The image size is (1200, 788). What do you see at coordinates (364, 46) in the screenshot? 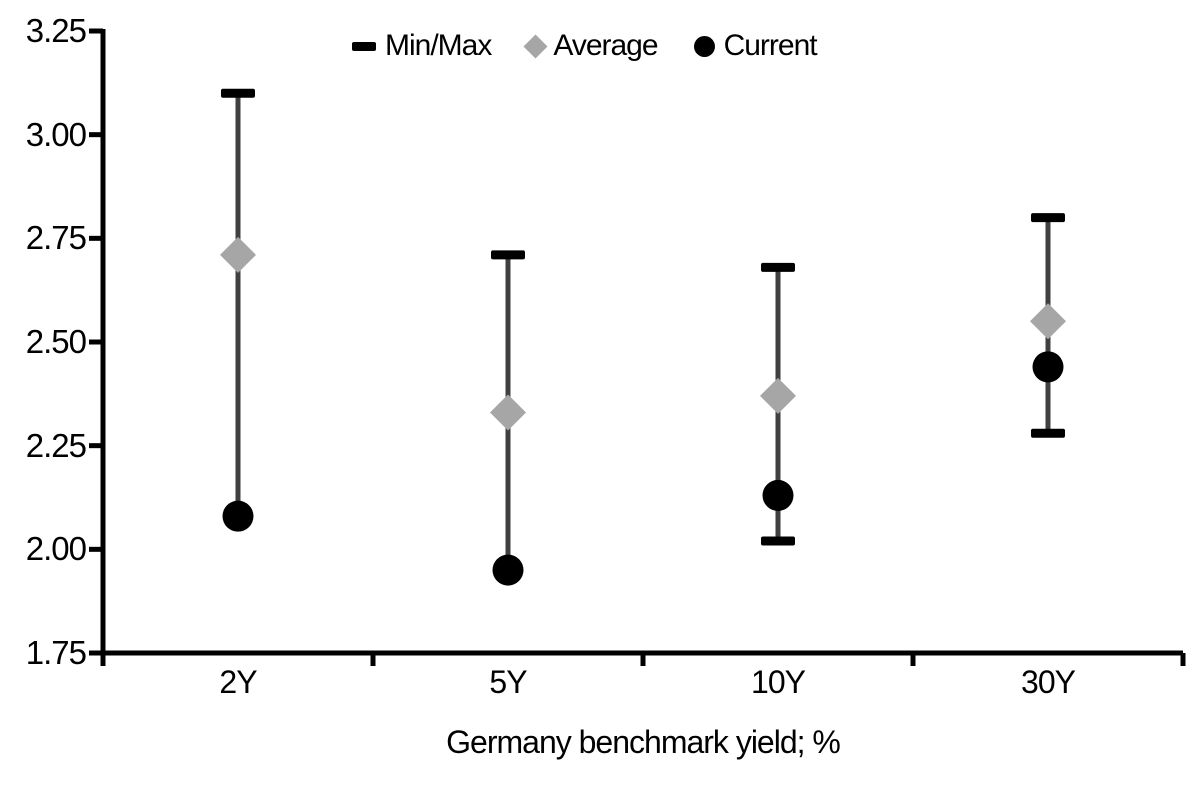
I see `minmax-dash-icon` at bounding box center [364, 46].